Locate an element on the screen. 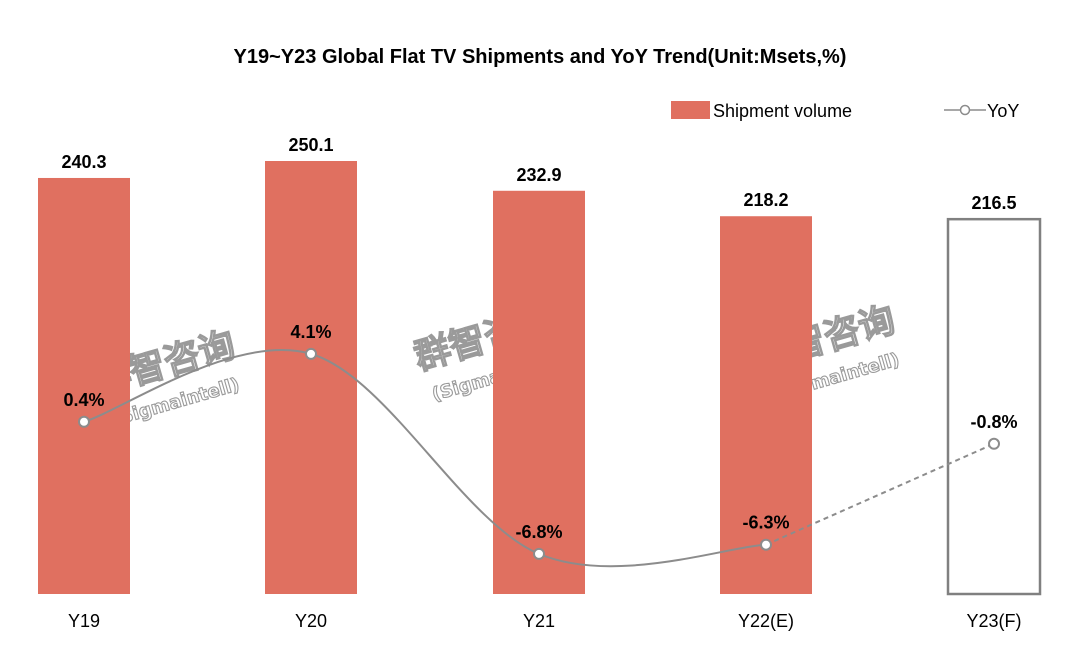  bar-value-label: 250.1 is located at coordinates (310, 145).